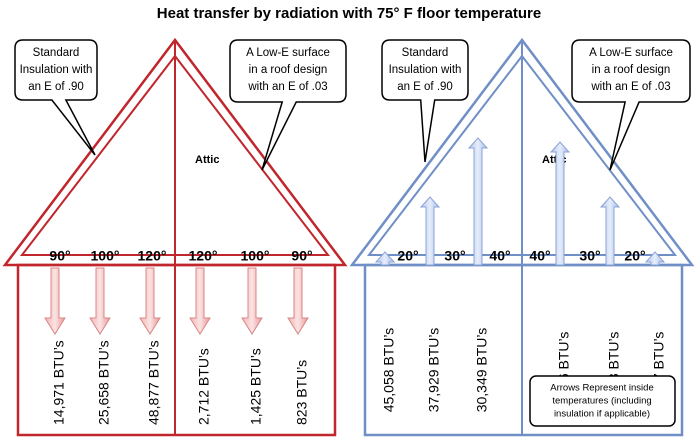 The image size is (699, 439). I want to click on btu-label: 48,877 BTU’s, so click(154, 382).